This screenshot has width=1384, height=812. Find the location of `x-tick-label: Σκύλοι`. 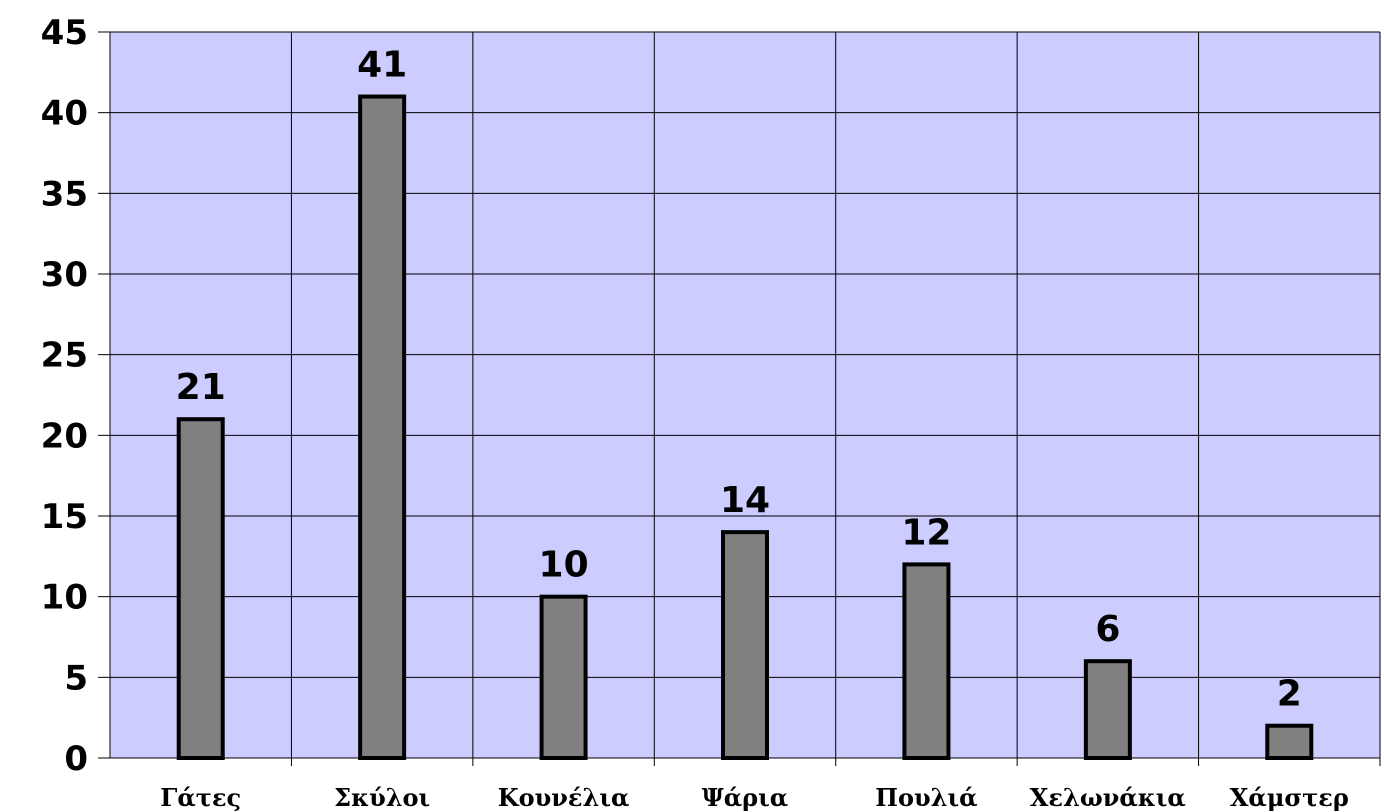

x-tick-label: Σκύλοι is located at coordinates (382, 797).